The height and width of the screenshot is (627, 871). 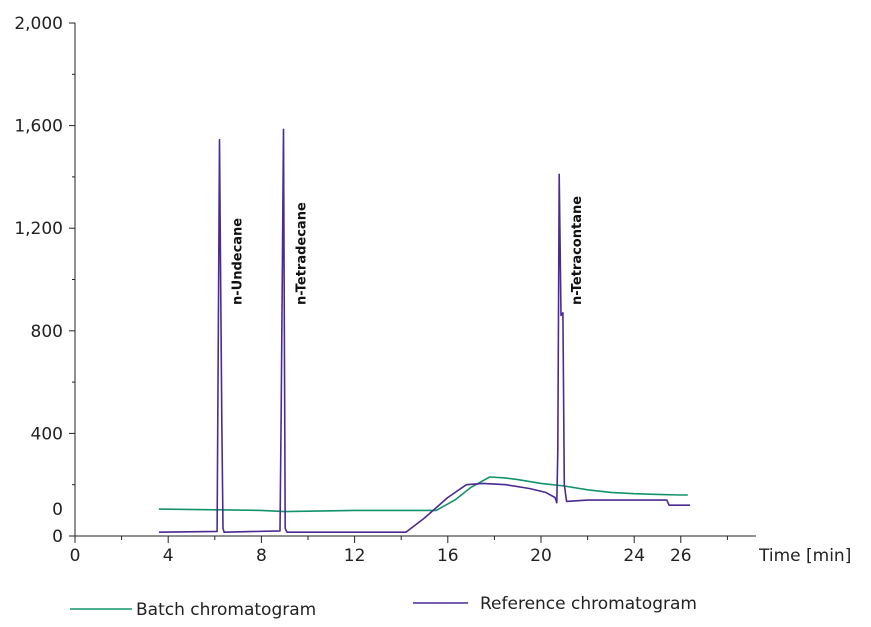 I want to click on peak-label: n-Tetradecane, so click(x=302, y=253).